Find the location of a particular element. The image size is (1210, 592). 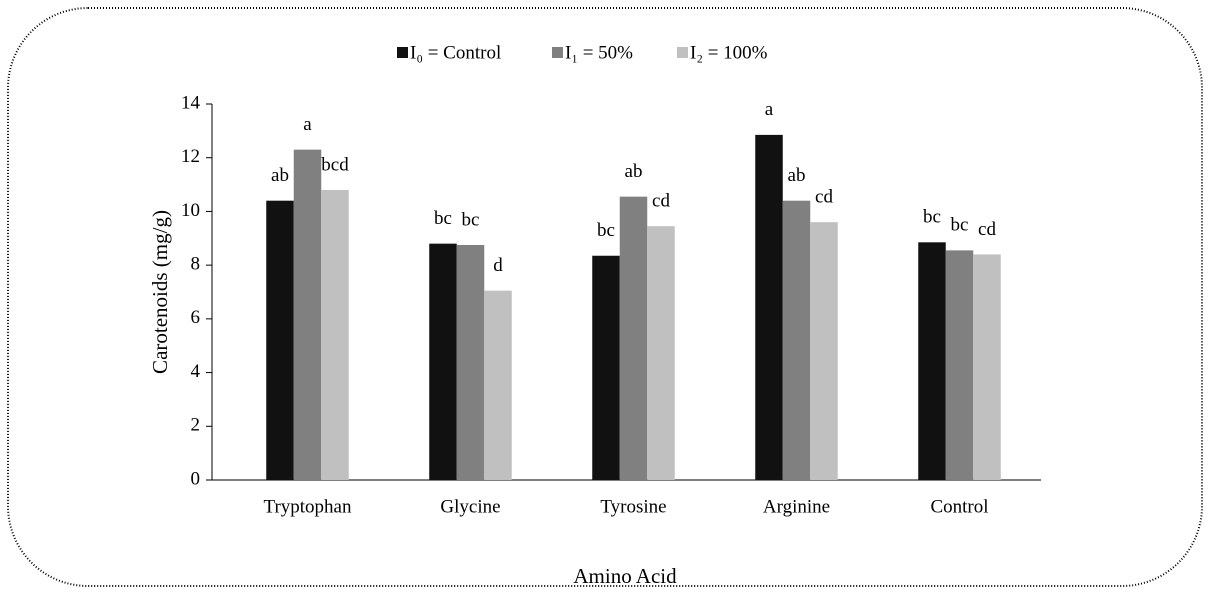

y-tick-label: 0 is located at coordinates (196, 478).